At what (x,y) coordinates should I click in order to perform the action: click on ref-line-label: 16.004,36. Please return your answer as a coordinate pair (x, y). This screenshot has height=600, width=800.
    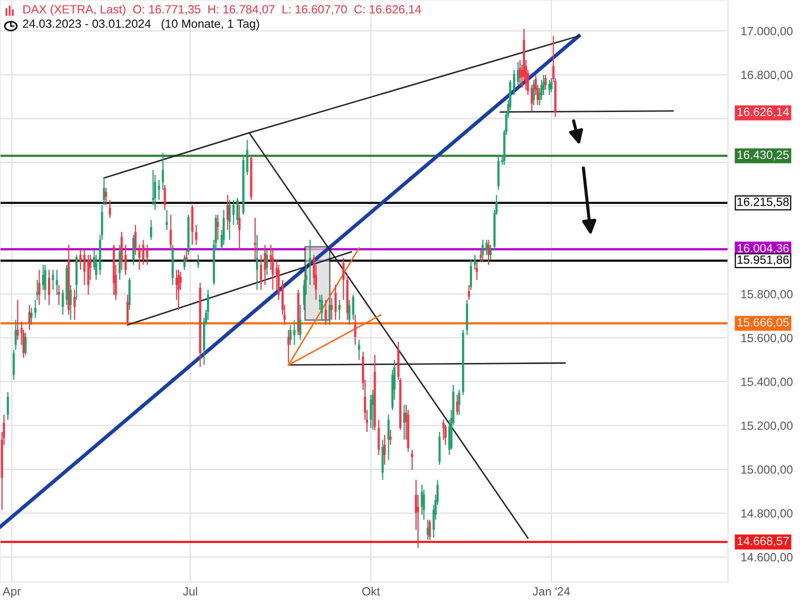
    Looking at the image, I should click on (763, 249).